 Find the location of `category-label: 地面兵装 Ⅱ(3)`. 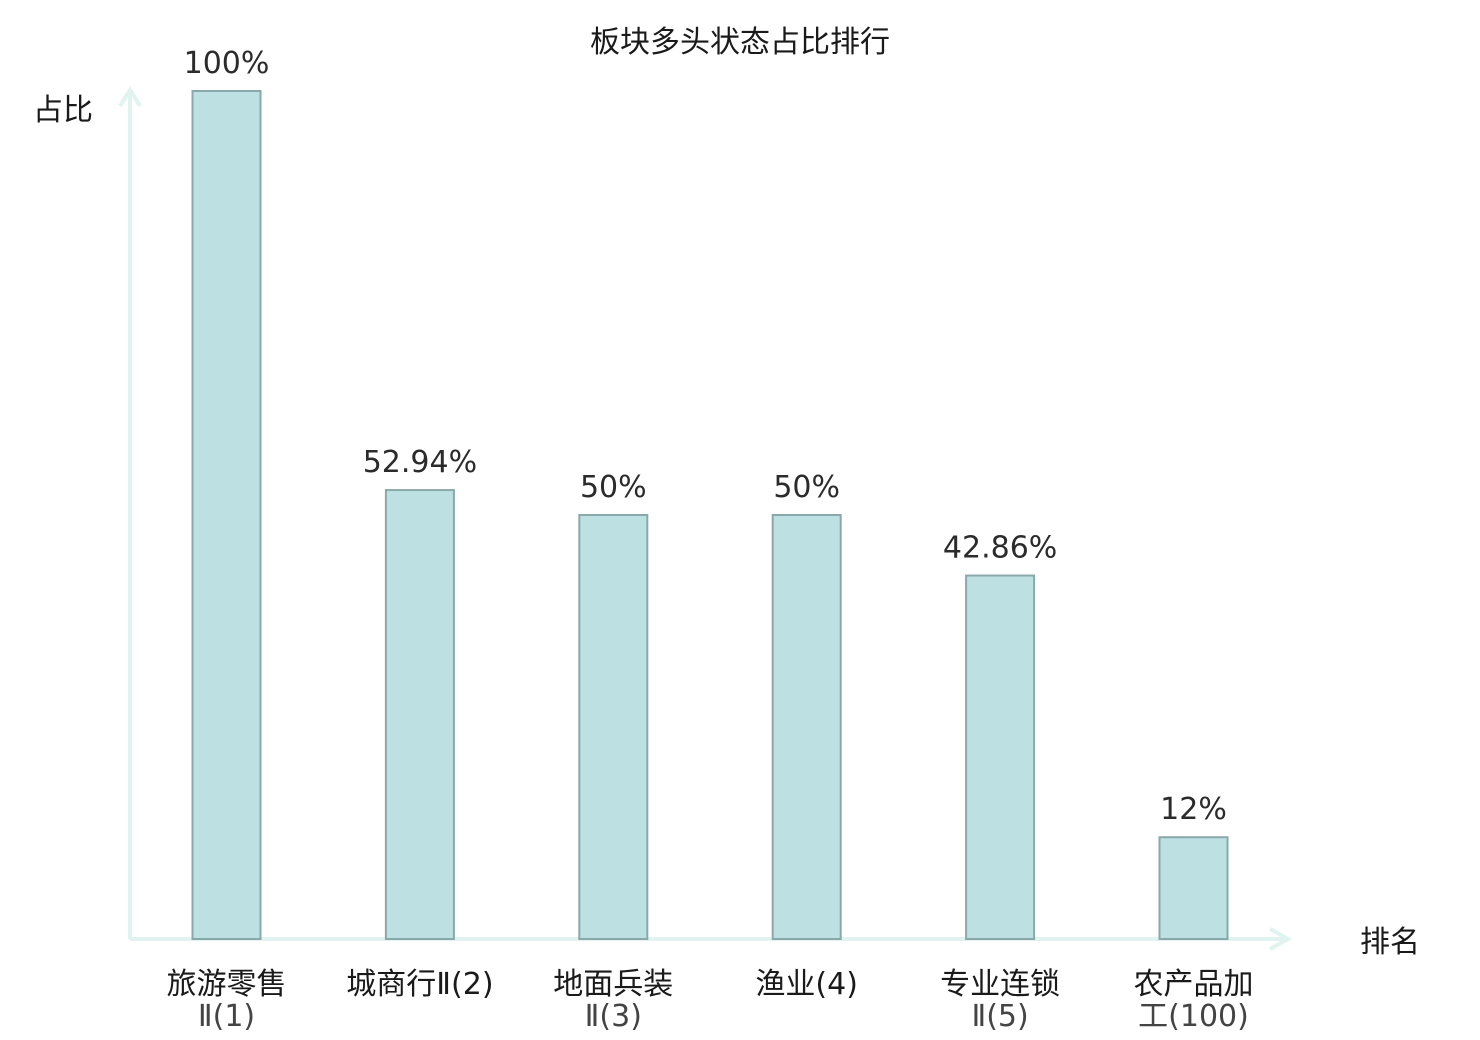

category-label: 地面兵装 Ⅱ(3) is located at coordinates (613, 1000).